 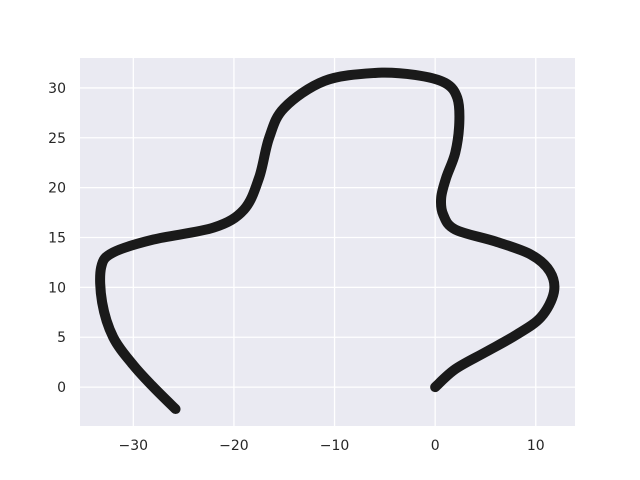 I want to click on y-tick-label: 25, so click(x=57, y=139).